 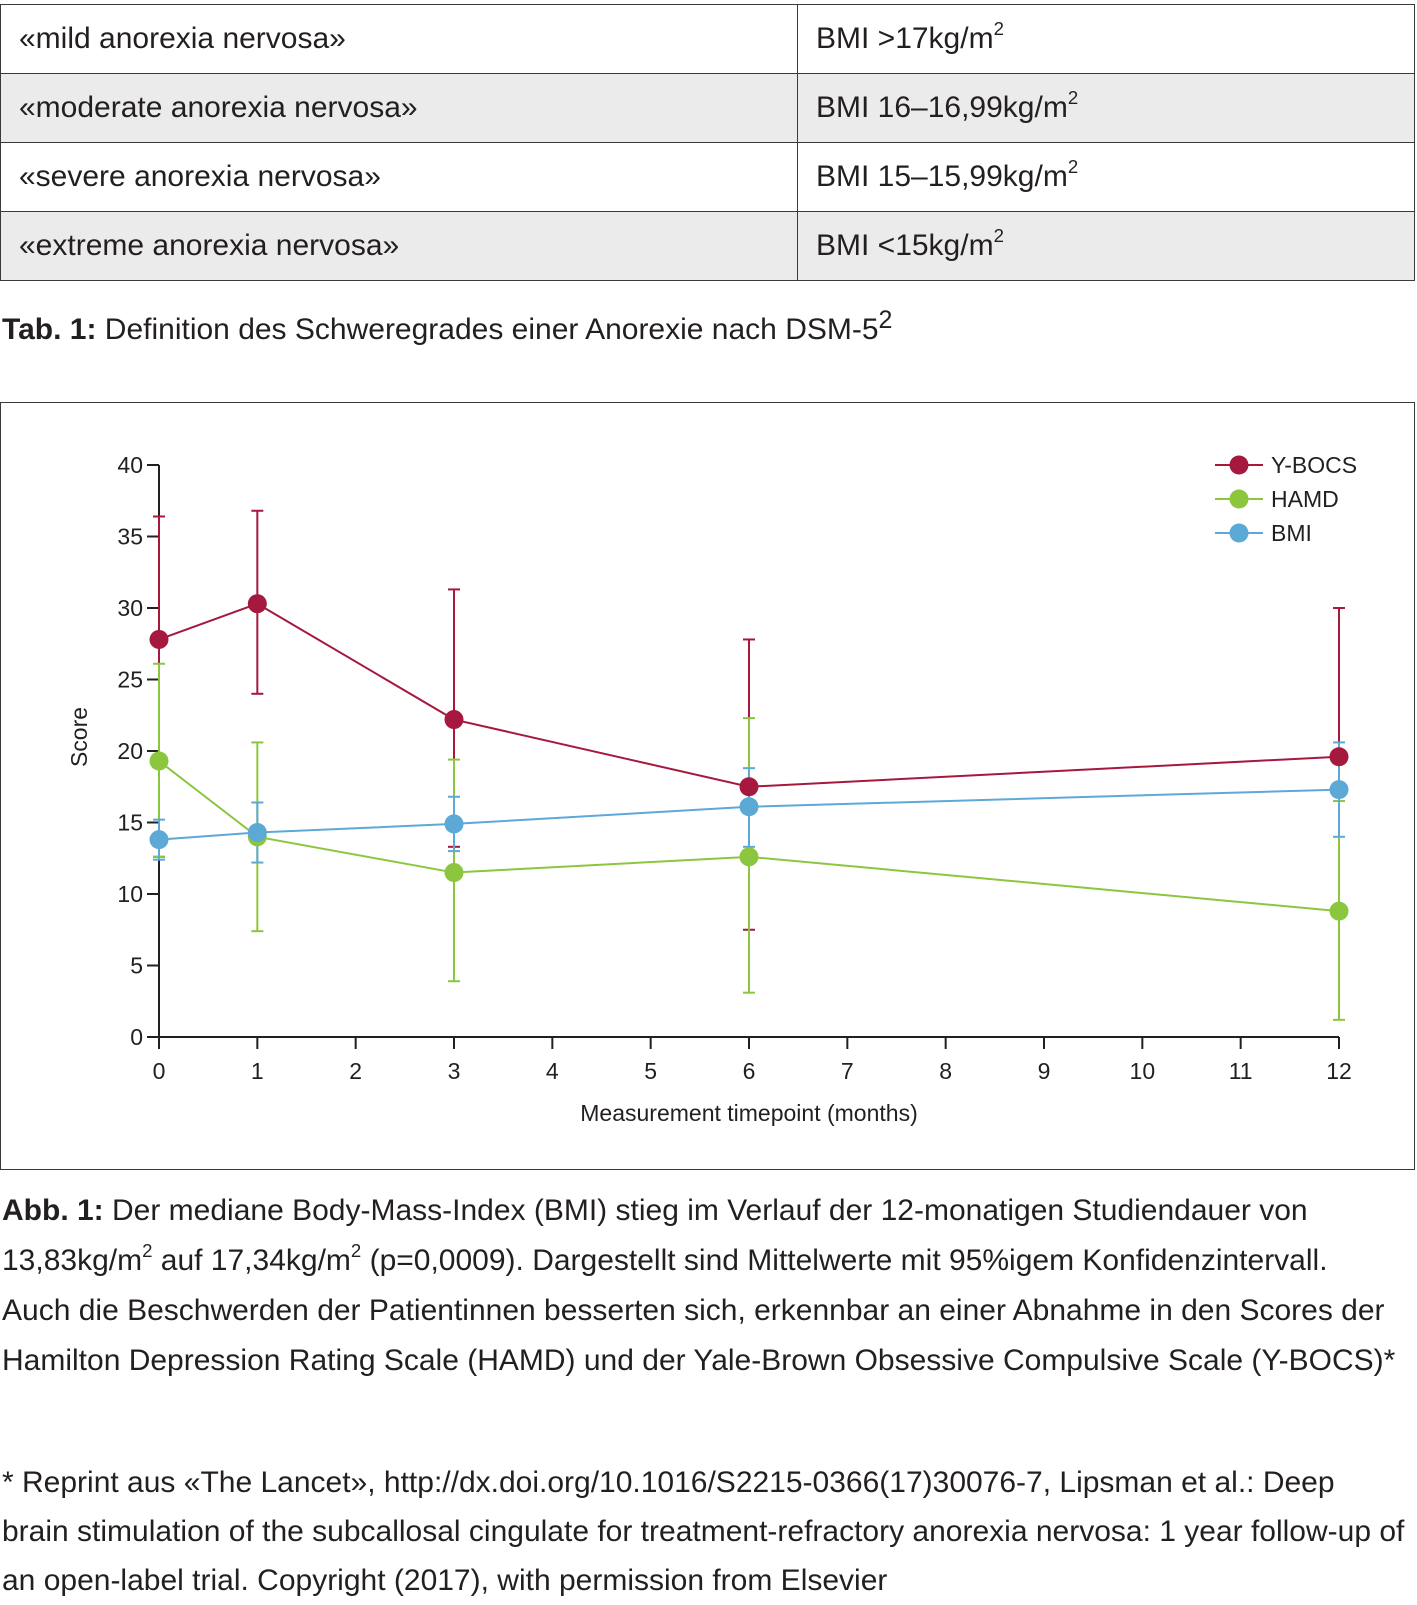 I want to click on y-tick-label: 40, so click(x=130, y=465).